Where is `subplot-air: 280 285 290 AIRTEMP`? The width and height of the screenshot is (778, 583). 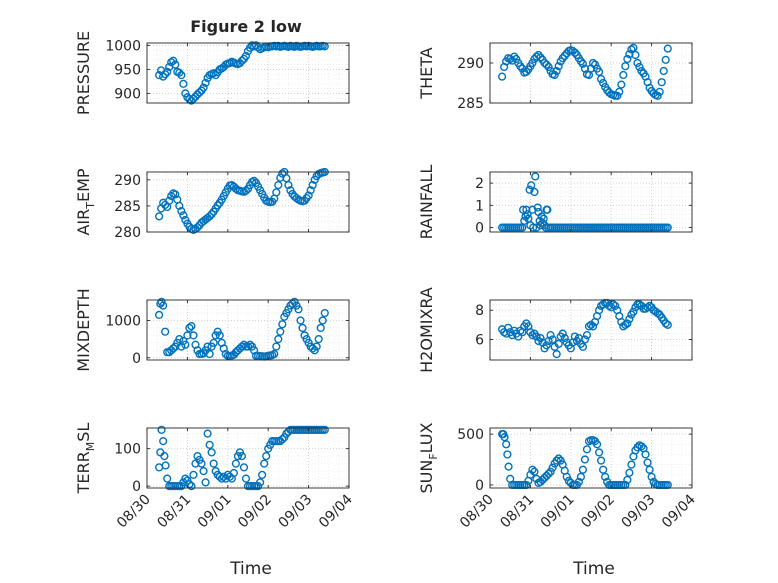 subplot-air: 280 285 290 AIRTEMP is located at coordinates (212, 204).